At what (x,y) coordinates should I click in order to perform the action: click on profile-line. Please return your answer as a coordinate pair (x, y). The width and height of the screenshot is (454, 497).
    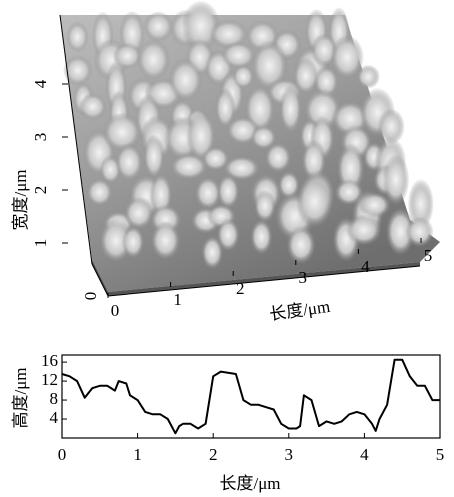
    Looking at the image, I should click on (250, 396).